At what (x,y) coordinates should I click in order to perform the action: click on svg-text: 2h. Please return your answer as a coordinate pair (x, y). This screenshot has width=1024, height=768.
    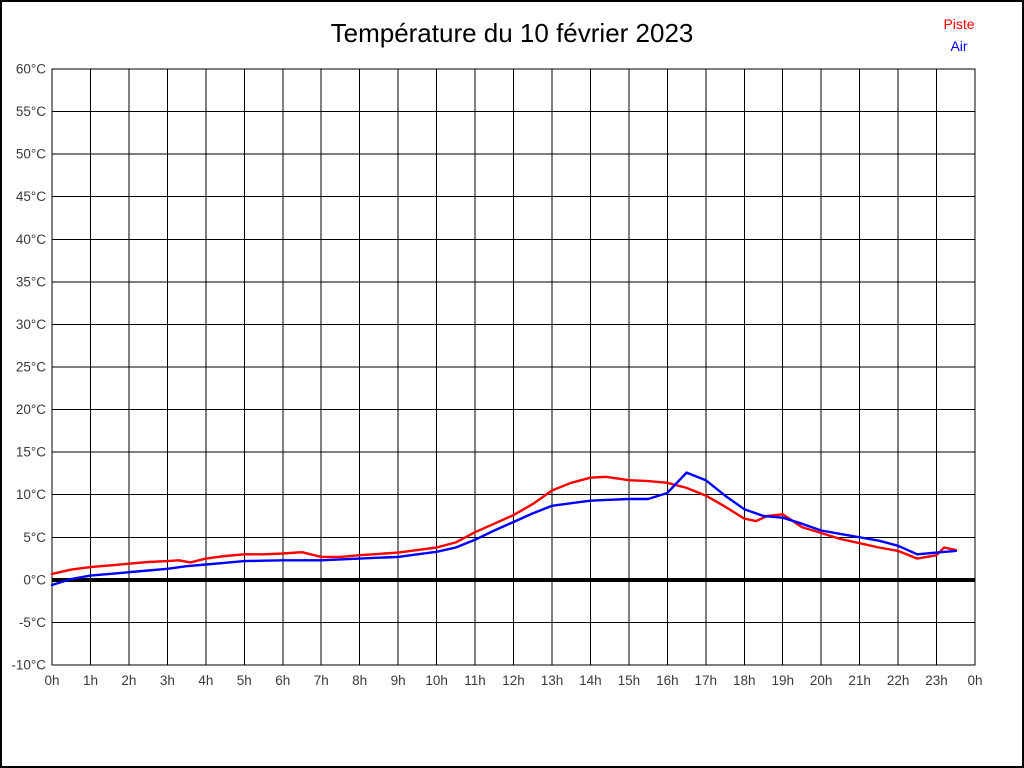
    Looking at the image, I should click on (128, 680).